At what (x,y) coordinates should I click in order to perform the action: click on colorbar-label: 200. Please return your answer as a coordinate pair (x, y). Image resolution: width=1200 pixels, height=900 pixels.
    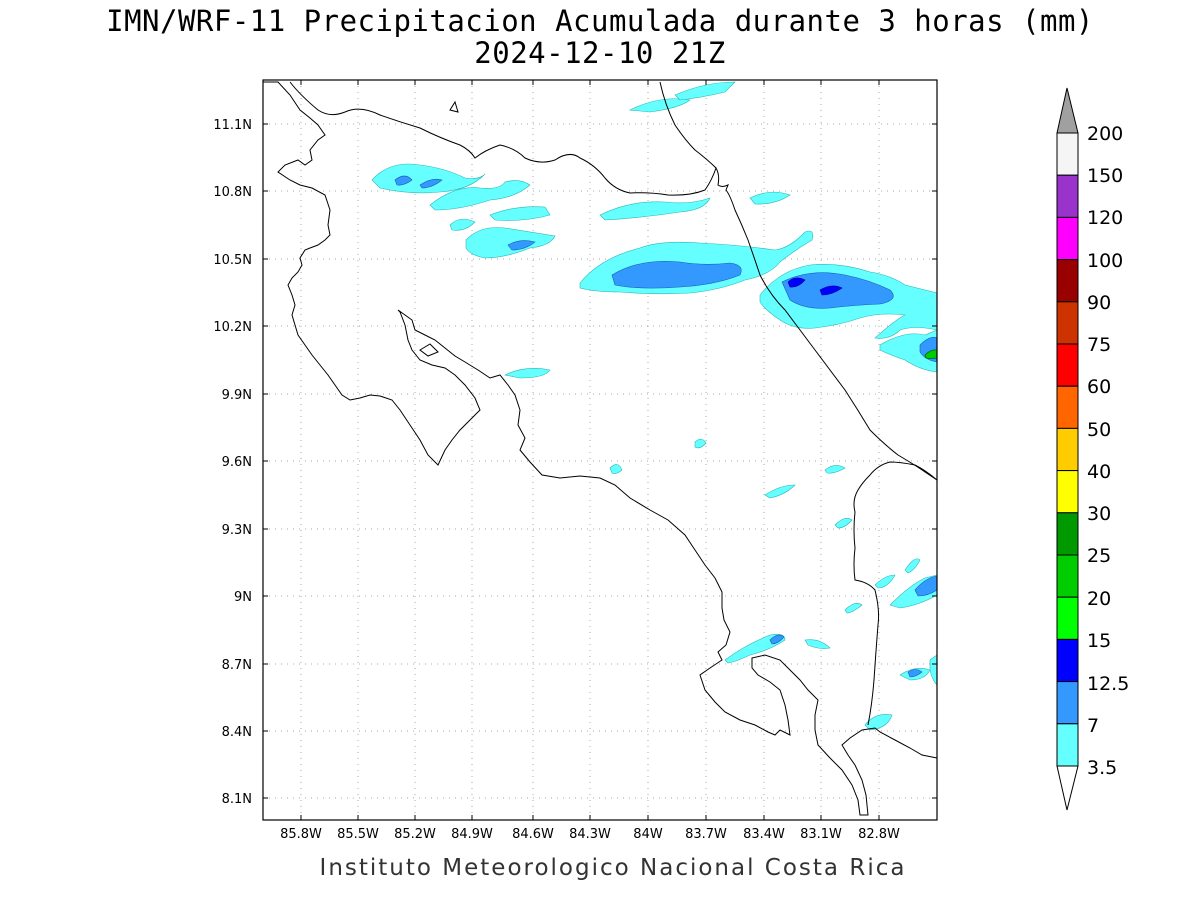
    Looking at the image, I should click on (1105, 134).